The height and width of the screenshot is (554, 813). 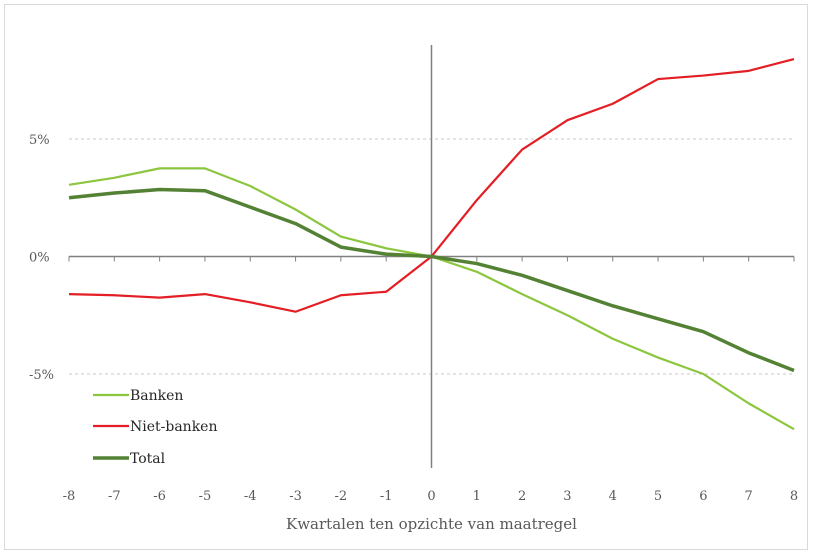 I want to click on x-tick-label: -6, so click(x=159, y=496).